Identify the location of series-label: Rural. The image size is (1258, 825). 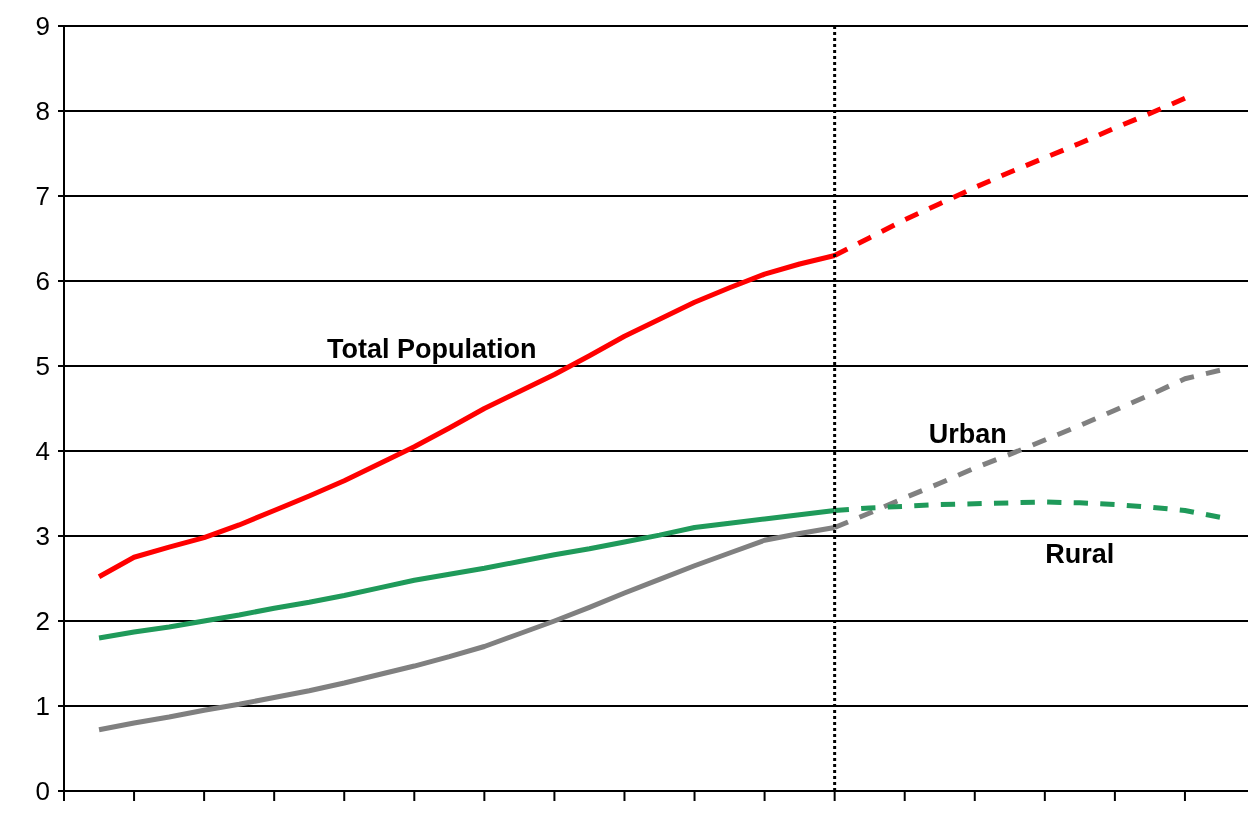
(1080, 554).